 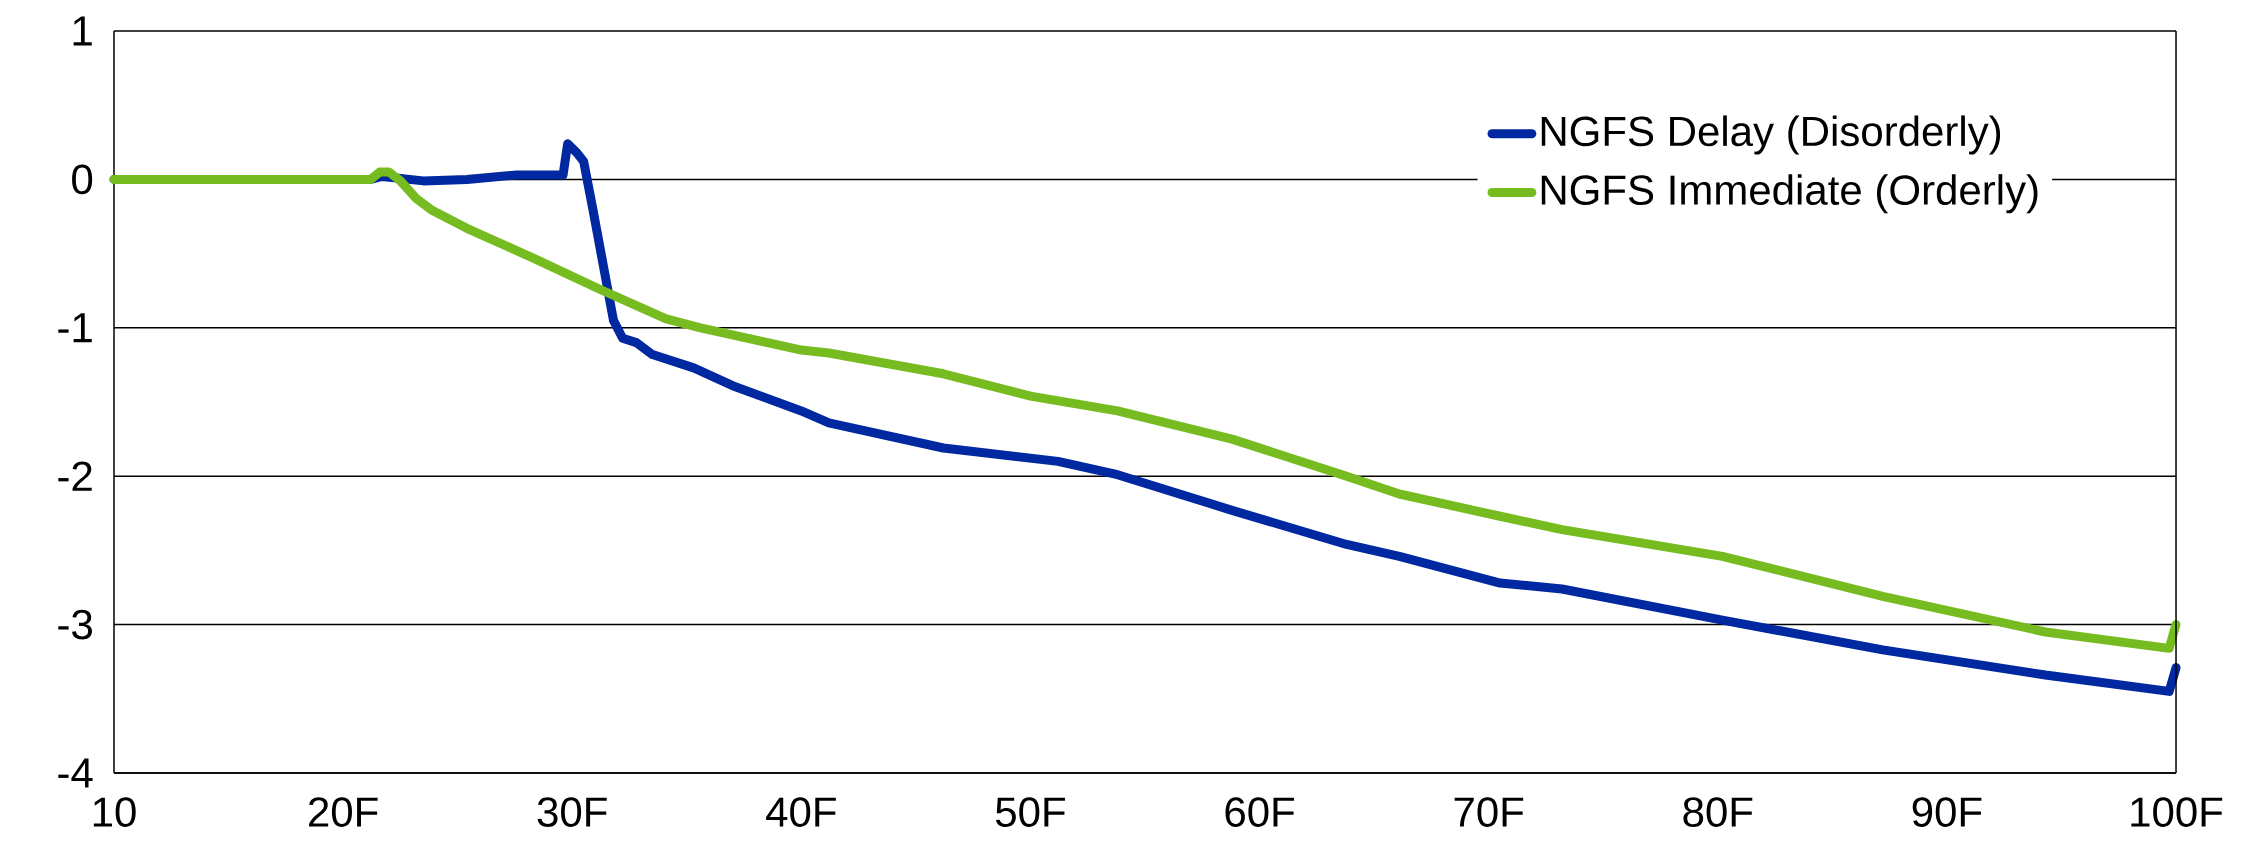 What do you see at coordinates (343, 812) in the screenshot?
I see `x-tick-label: 20F` at bounding box center [343, 812].